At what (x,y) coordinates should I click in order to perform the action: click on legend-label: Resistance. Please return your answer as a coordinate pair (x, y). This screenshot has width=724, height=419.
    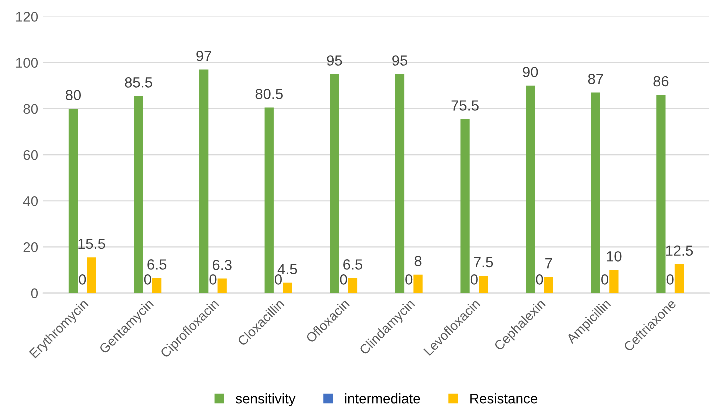
    Looking at the image, I should click on (504, 399).